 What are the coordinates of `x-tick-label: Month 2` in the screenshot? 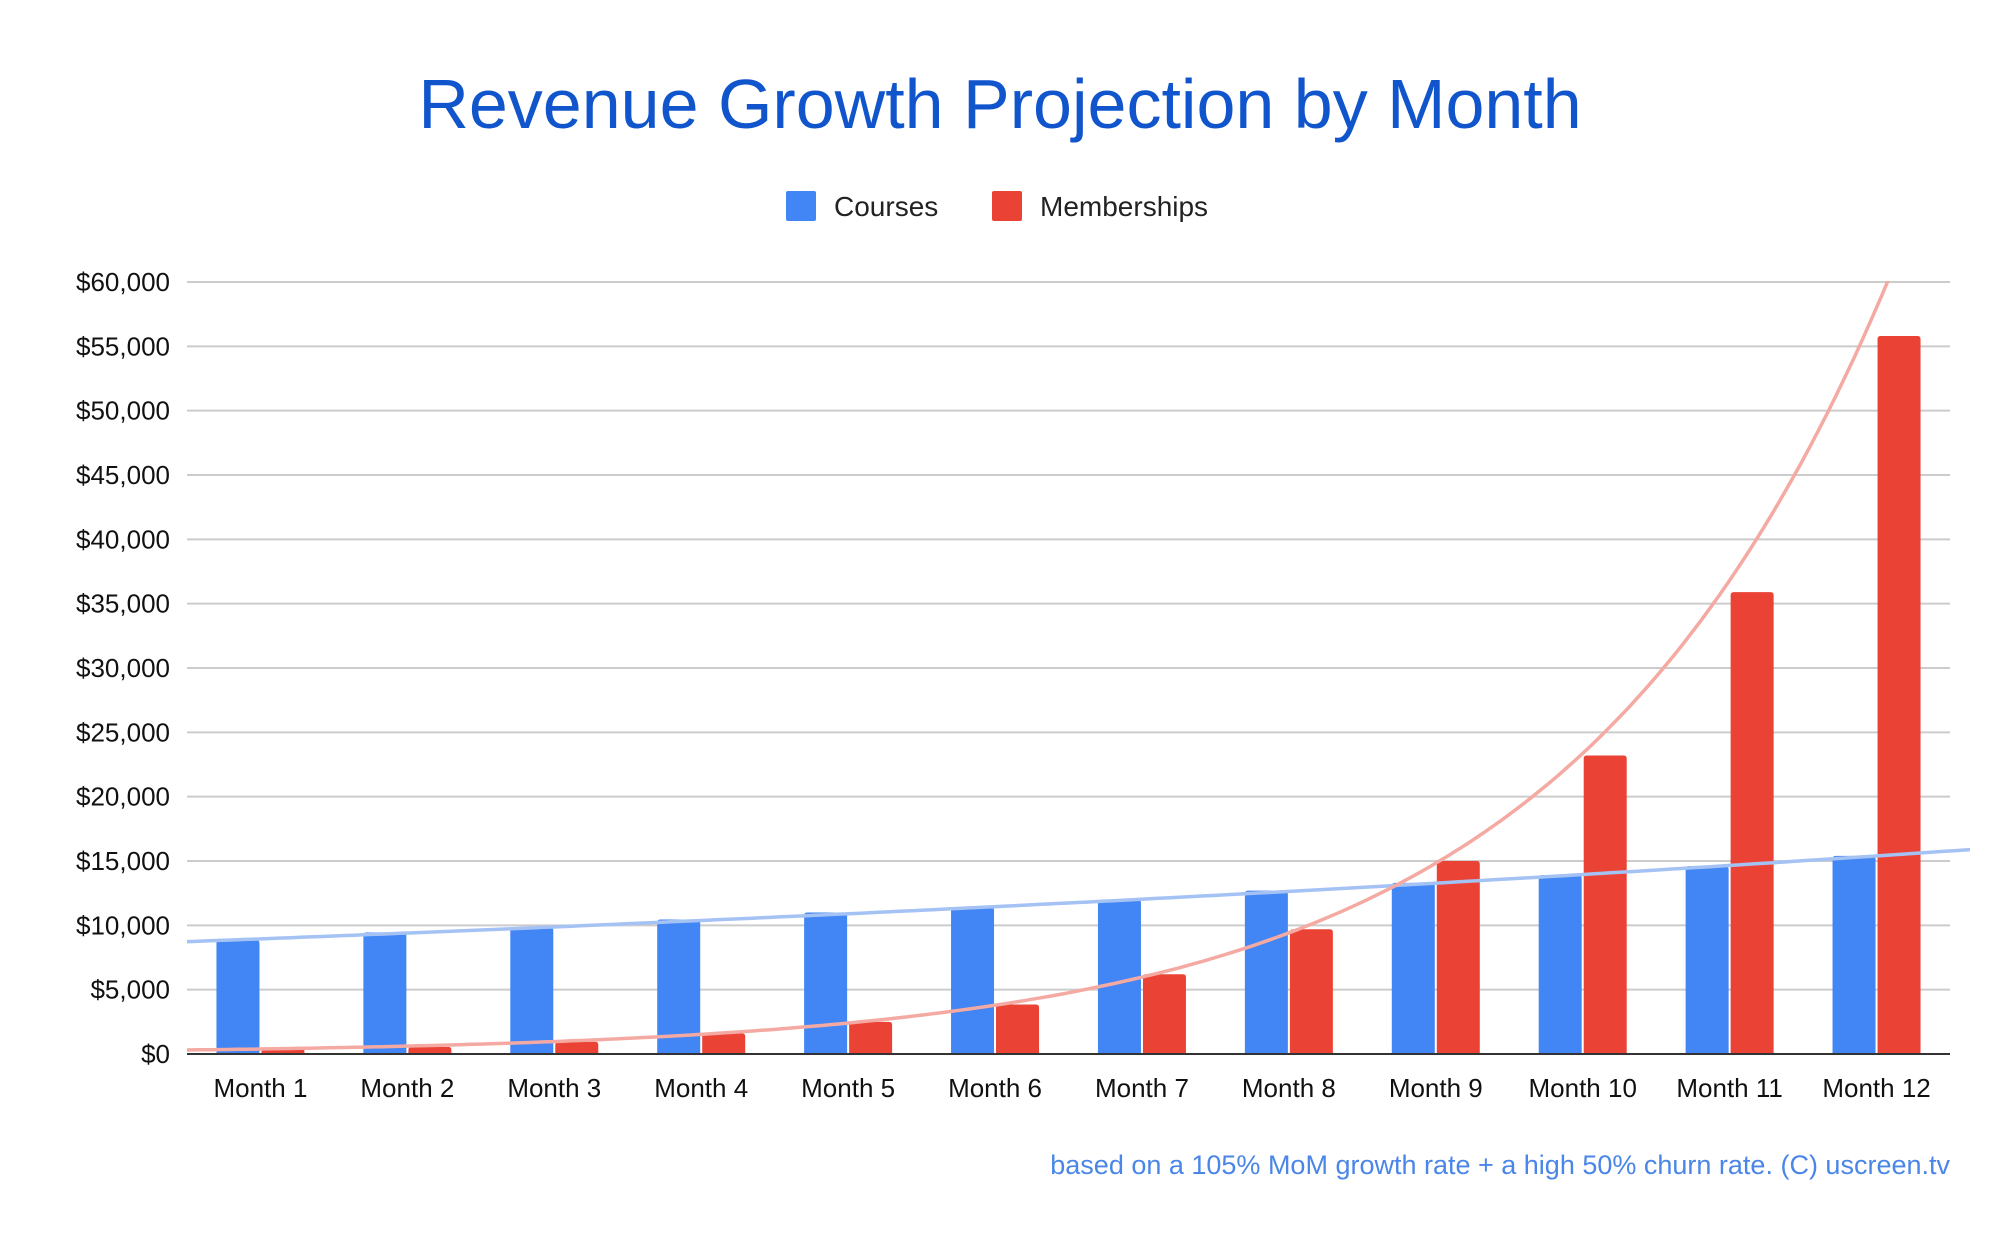 It's located at (407, 1088).